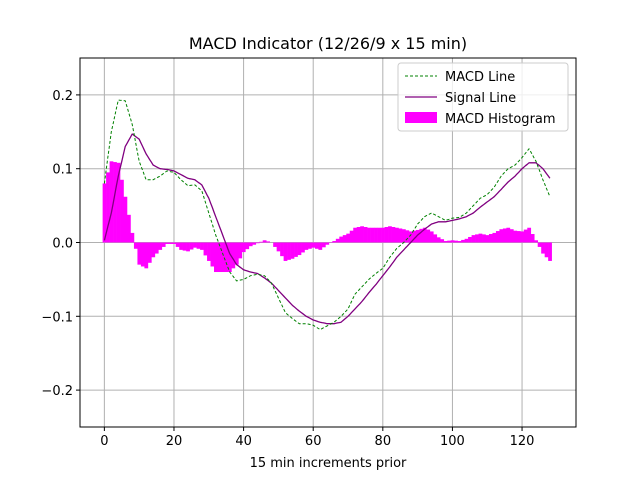 The height and width of the screenshot is (484, 640). What do you see at coordinates (328, 43) in the screenshot?
I see `chart-title: MACD Indicator (12/26/9 x 15 min)` at bounding box center [328, 43].